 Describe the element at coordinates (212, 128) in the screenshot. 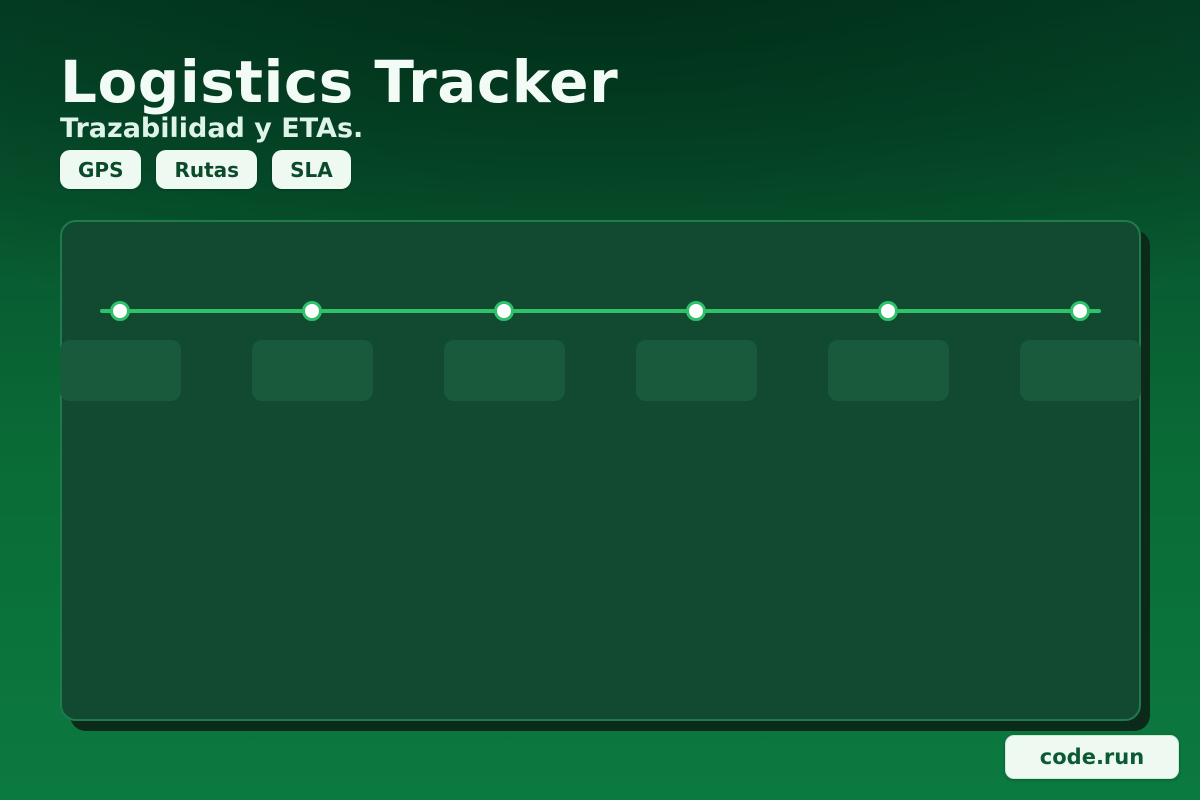

I see `page-subtitle: Trazabilidad y ETAs.` at that location.